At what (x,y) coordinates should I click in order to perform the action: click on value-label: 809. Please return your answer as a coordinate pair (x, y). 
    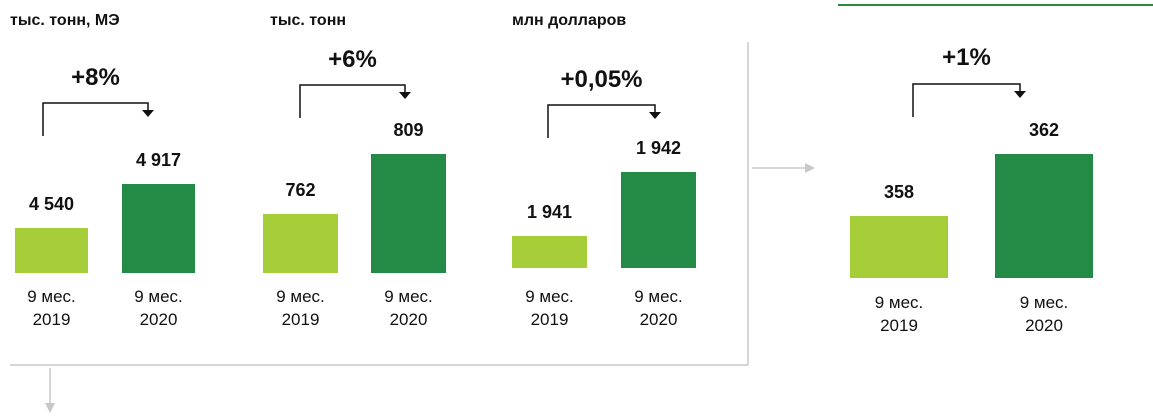
    Looking at the image, I should click on (408, 129).